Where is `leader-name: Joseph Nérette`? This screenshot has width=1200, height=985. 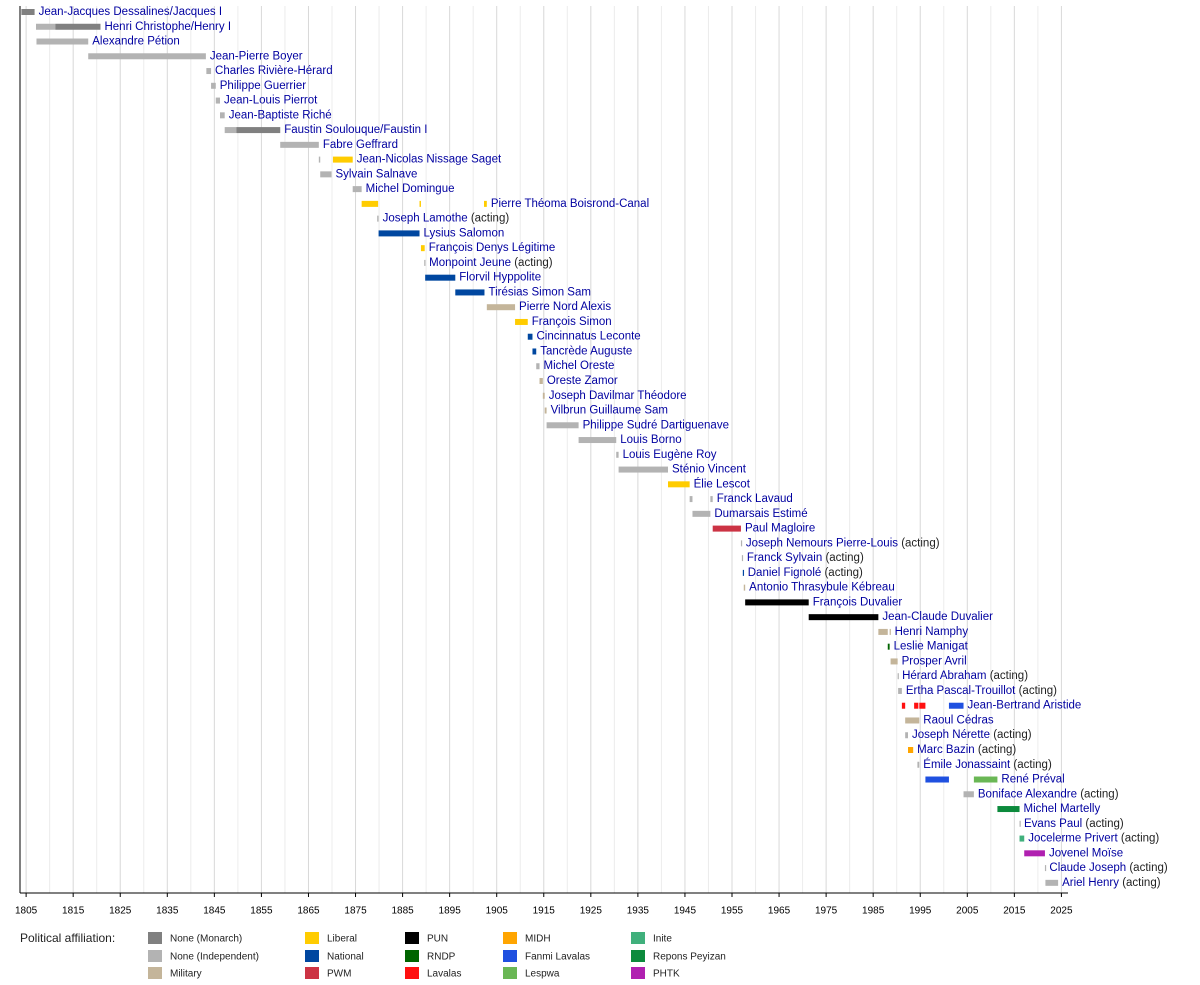
leader-name: Joseph Nérette is located at coordinates (951, 735).